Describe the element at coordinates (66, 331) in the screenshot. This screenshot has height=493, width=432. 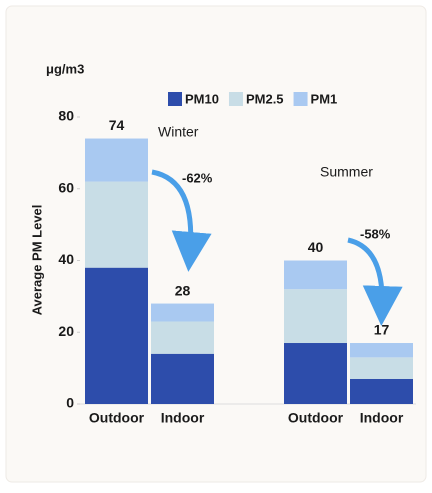
I see `y-tick-label: 20` at that location.